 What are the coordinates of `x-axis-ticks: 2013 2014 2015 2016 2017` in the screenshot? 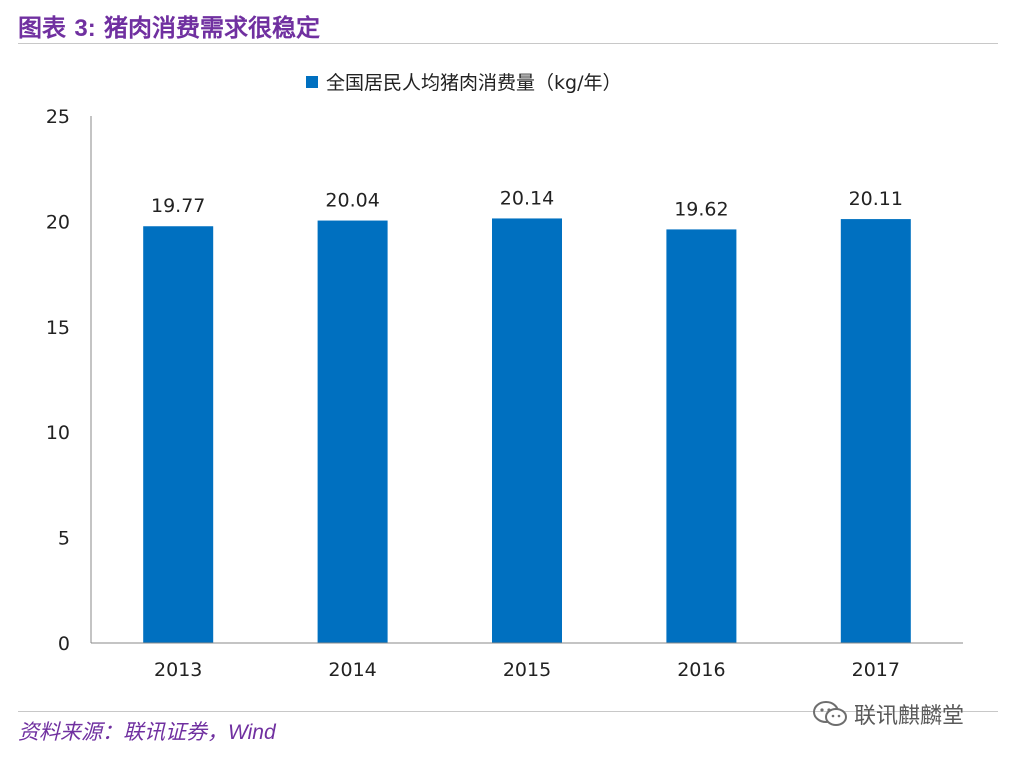 It's located at (527, 670).